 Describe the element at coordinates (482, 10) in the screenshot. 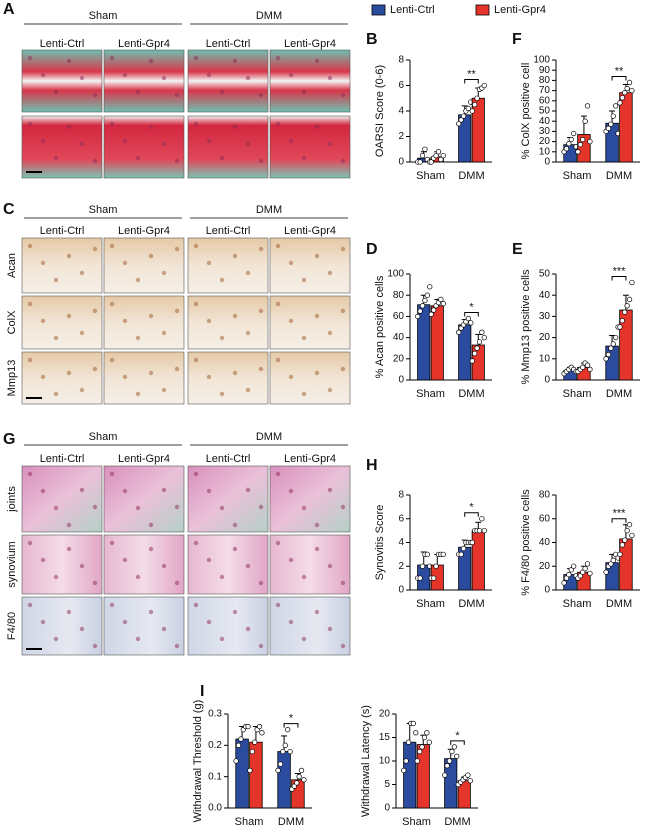

I see `legend-swatch` at that location.